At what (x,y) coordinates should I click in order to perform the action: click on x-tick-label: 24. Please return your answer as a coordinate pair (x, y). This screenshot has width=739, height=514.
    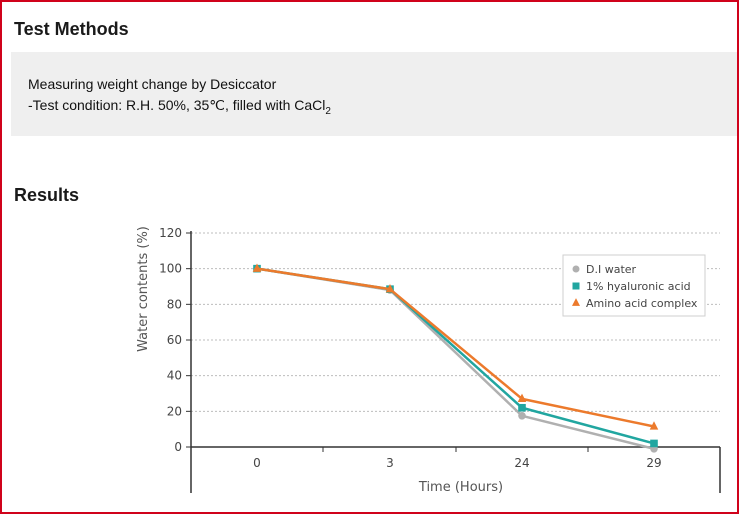
    Looking at the image, I should click on (521, 463).